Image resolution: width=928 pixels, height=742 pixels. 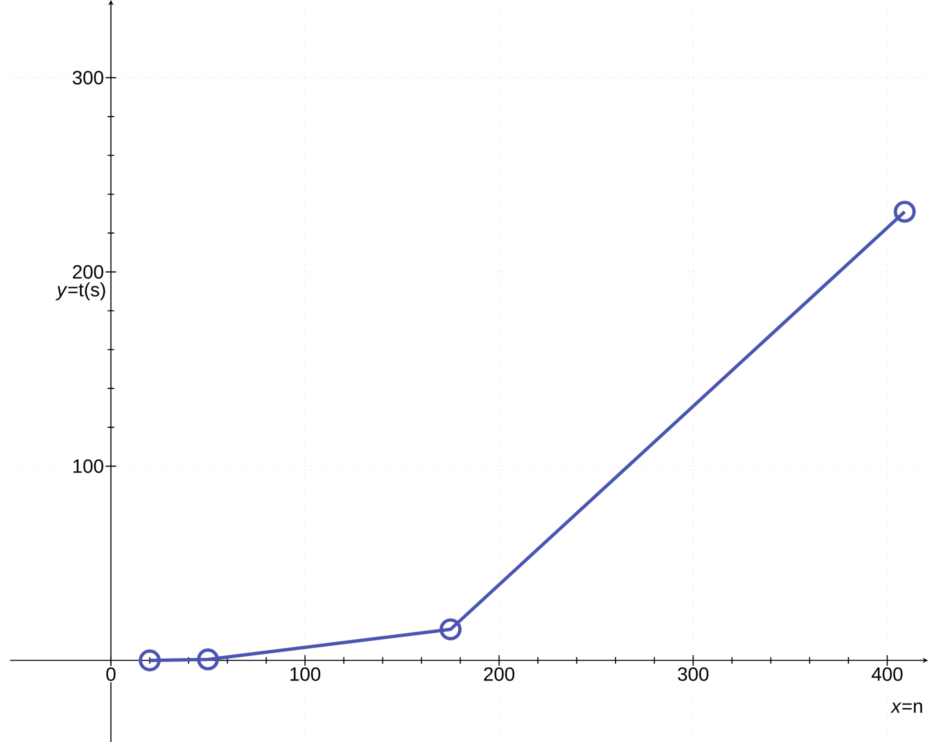 What do you see at coordinates (693, 674) in the screenshot?
I see `x-tick-label: 300` at bounding box center [693, 674].